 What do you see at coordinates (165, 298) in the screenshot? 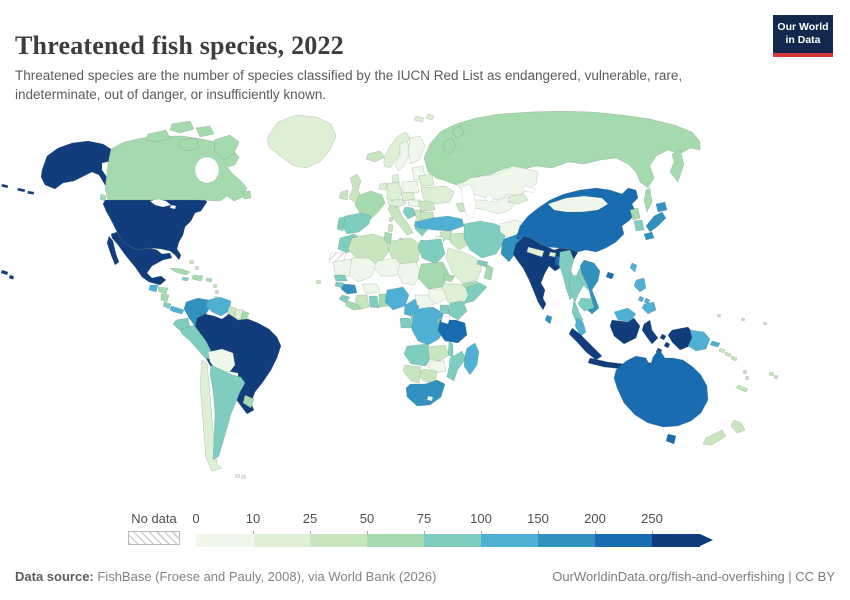
I see `country-nicaragua: Nicaragua` at bounding box center [165, 298].